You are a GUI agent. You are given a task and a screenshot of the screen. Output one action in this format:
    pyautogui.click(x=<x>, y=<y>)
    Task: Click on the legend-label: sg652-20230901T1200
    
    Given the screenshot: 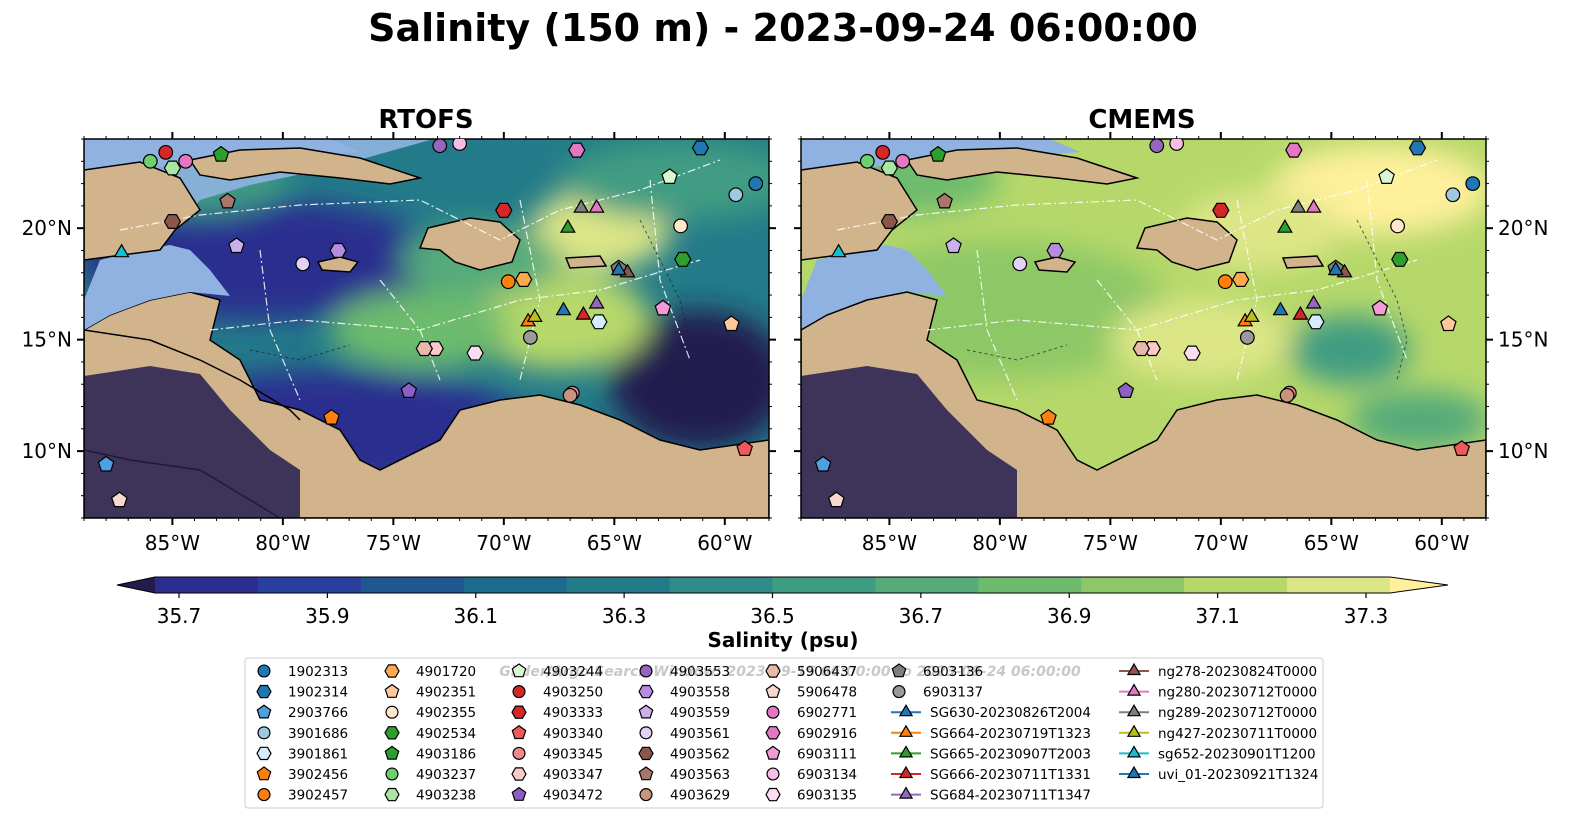 What is the action you would take?
    pyautogui.click(x=1237, y=754)
    